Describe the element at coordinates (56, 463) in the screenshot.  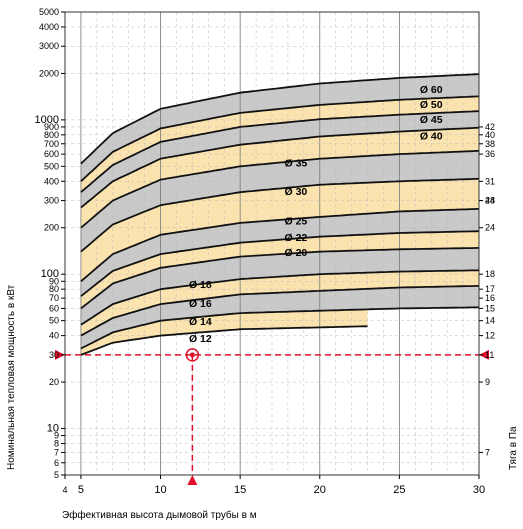
I see `y-tick-label: 6` at that location.